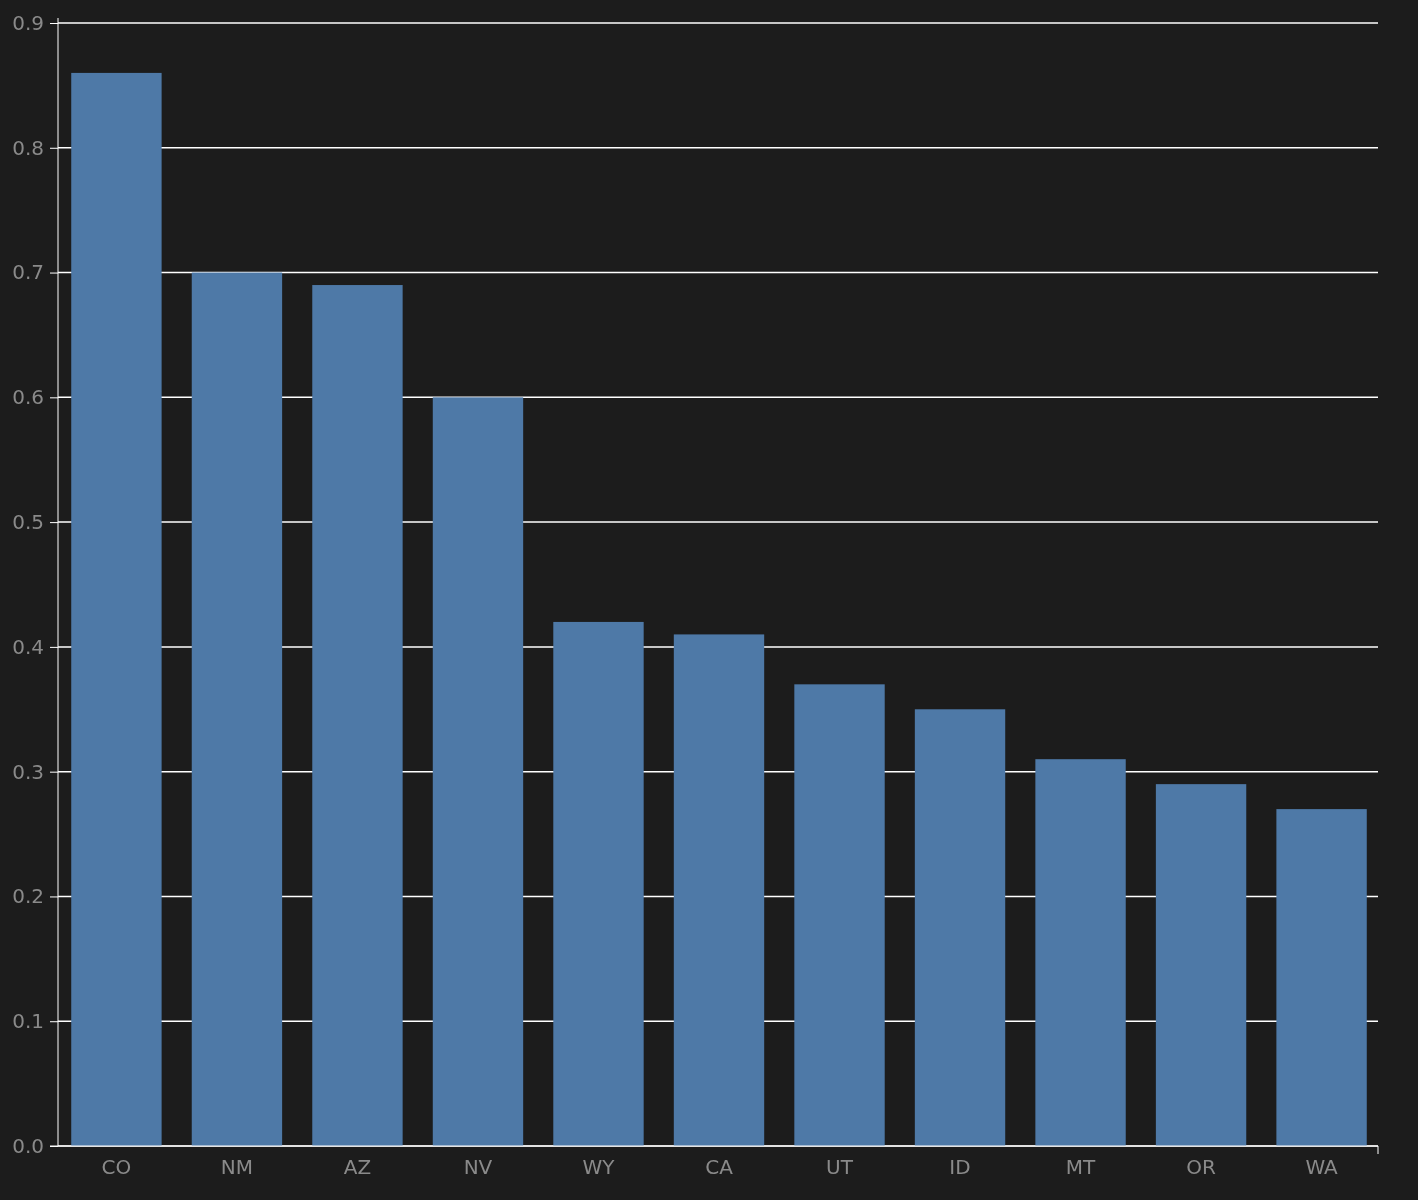 The image size is (1418, 1200). What do you see at coordinates (478, 1167) in the screenshot?
I see `x-tick-label: NV` at bounding box center [478, 1167].